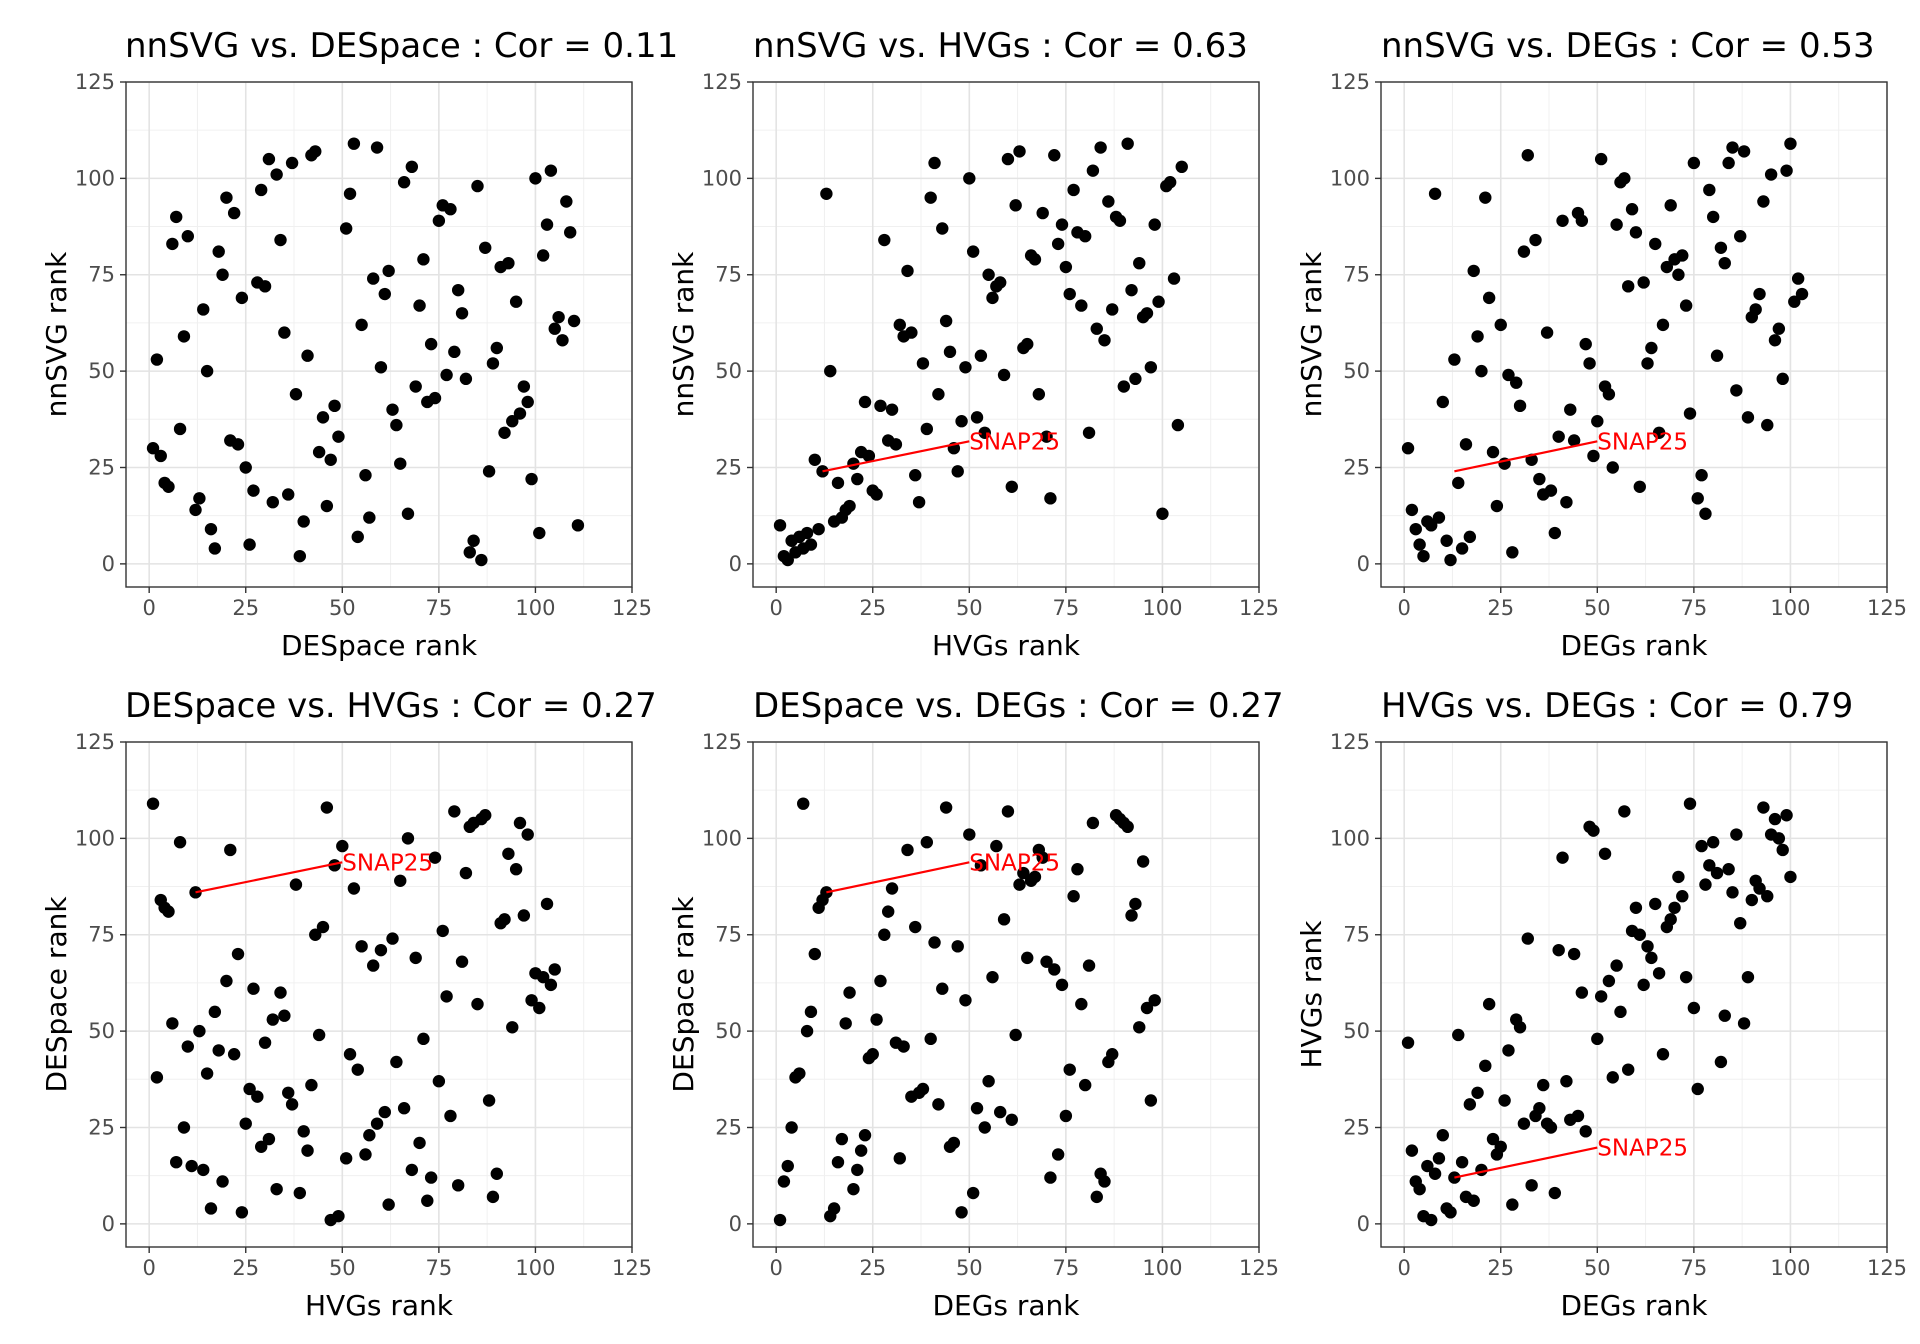  Describe the element at coordinates (722, 178) in the screenshot. I see `y-tick-label: 100` at that location.